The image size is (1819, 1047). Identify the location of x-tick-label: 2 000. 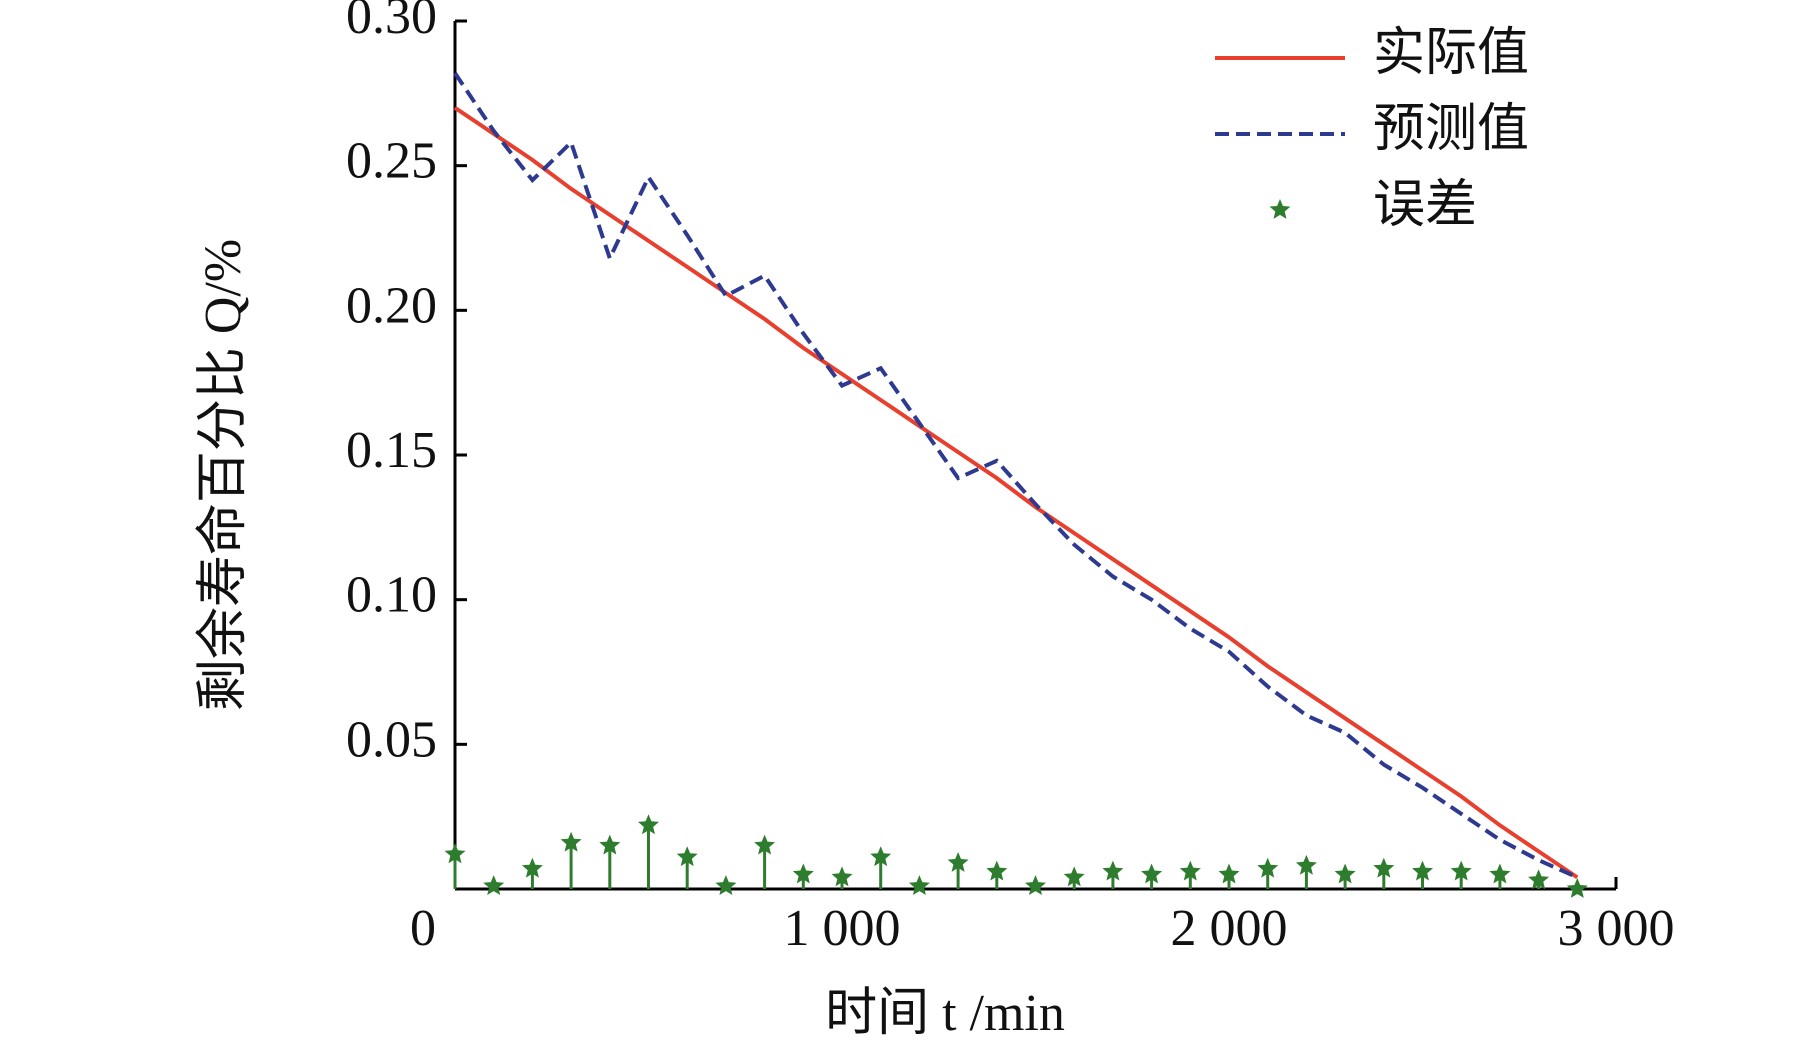
(1229, 928).